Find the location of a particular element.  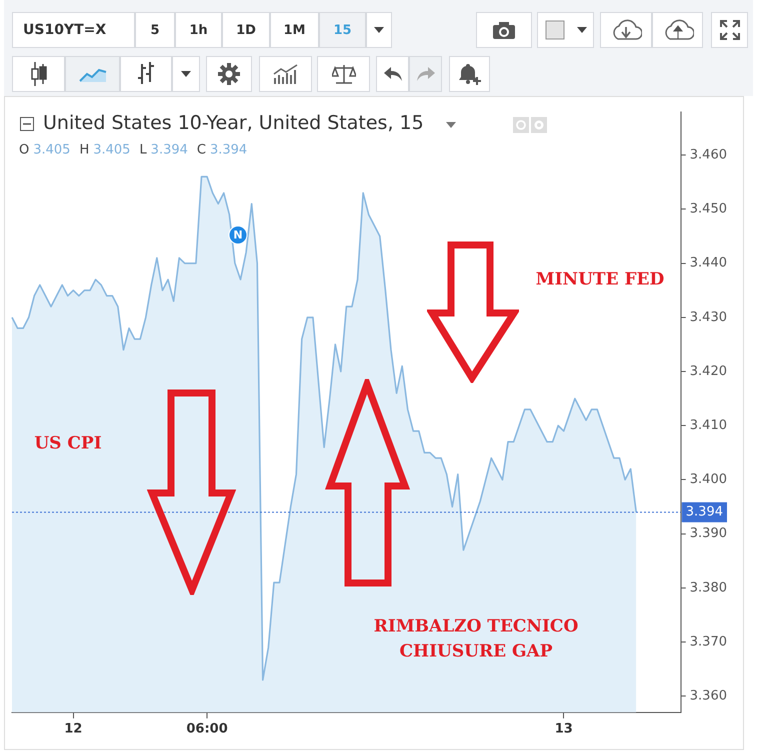

annotation: RIMBALZO TECNICO CHIUSURE GAP is located at coordinates (476, 639).